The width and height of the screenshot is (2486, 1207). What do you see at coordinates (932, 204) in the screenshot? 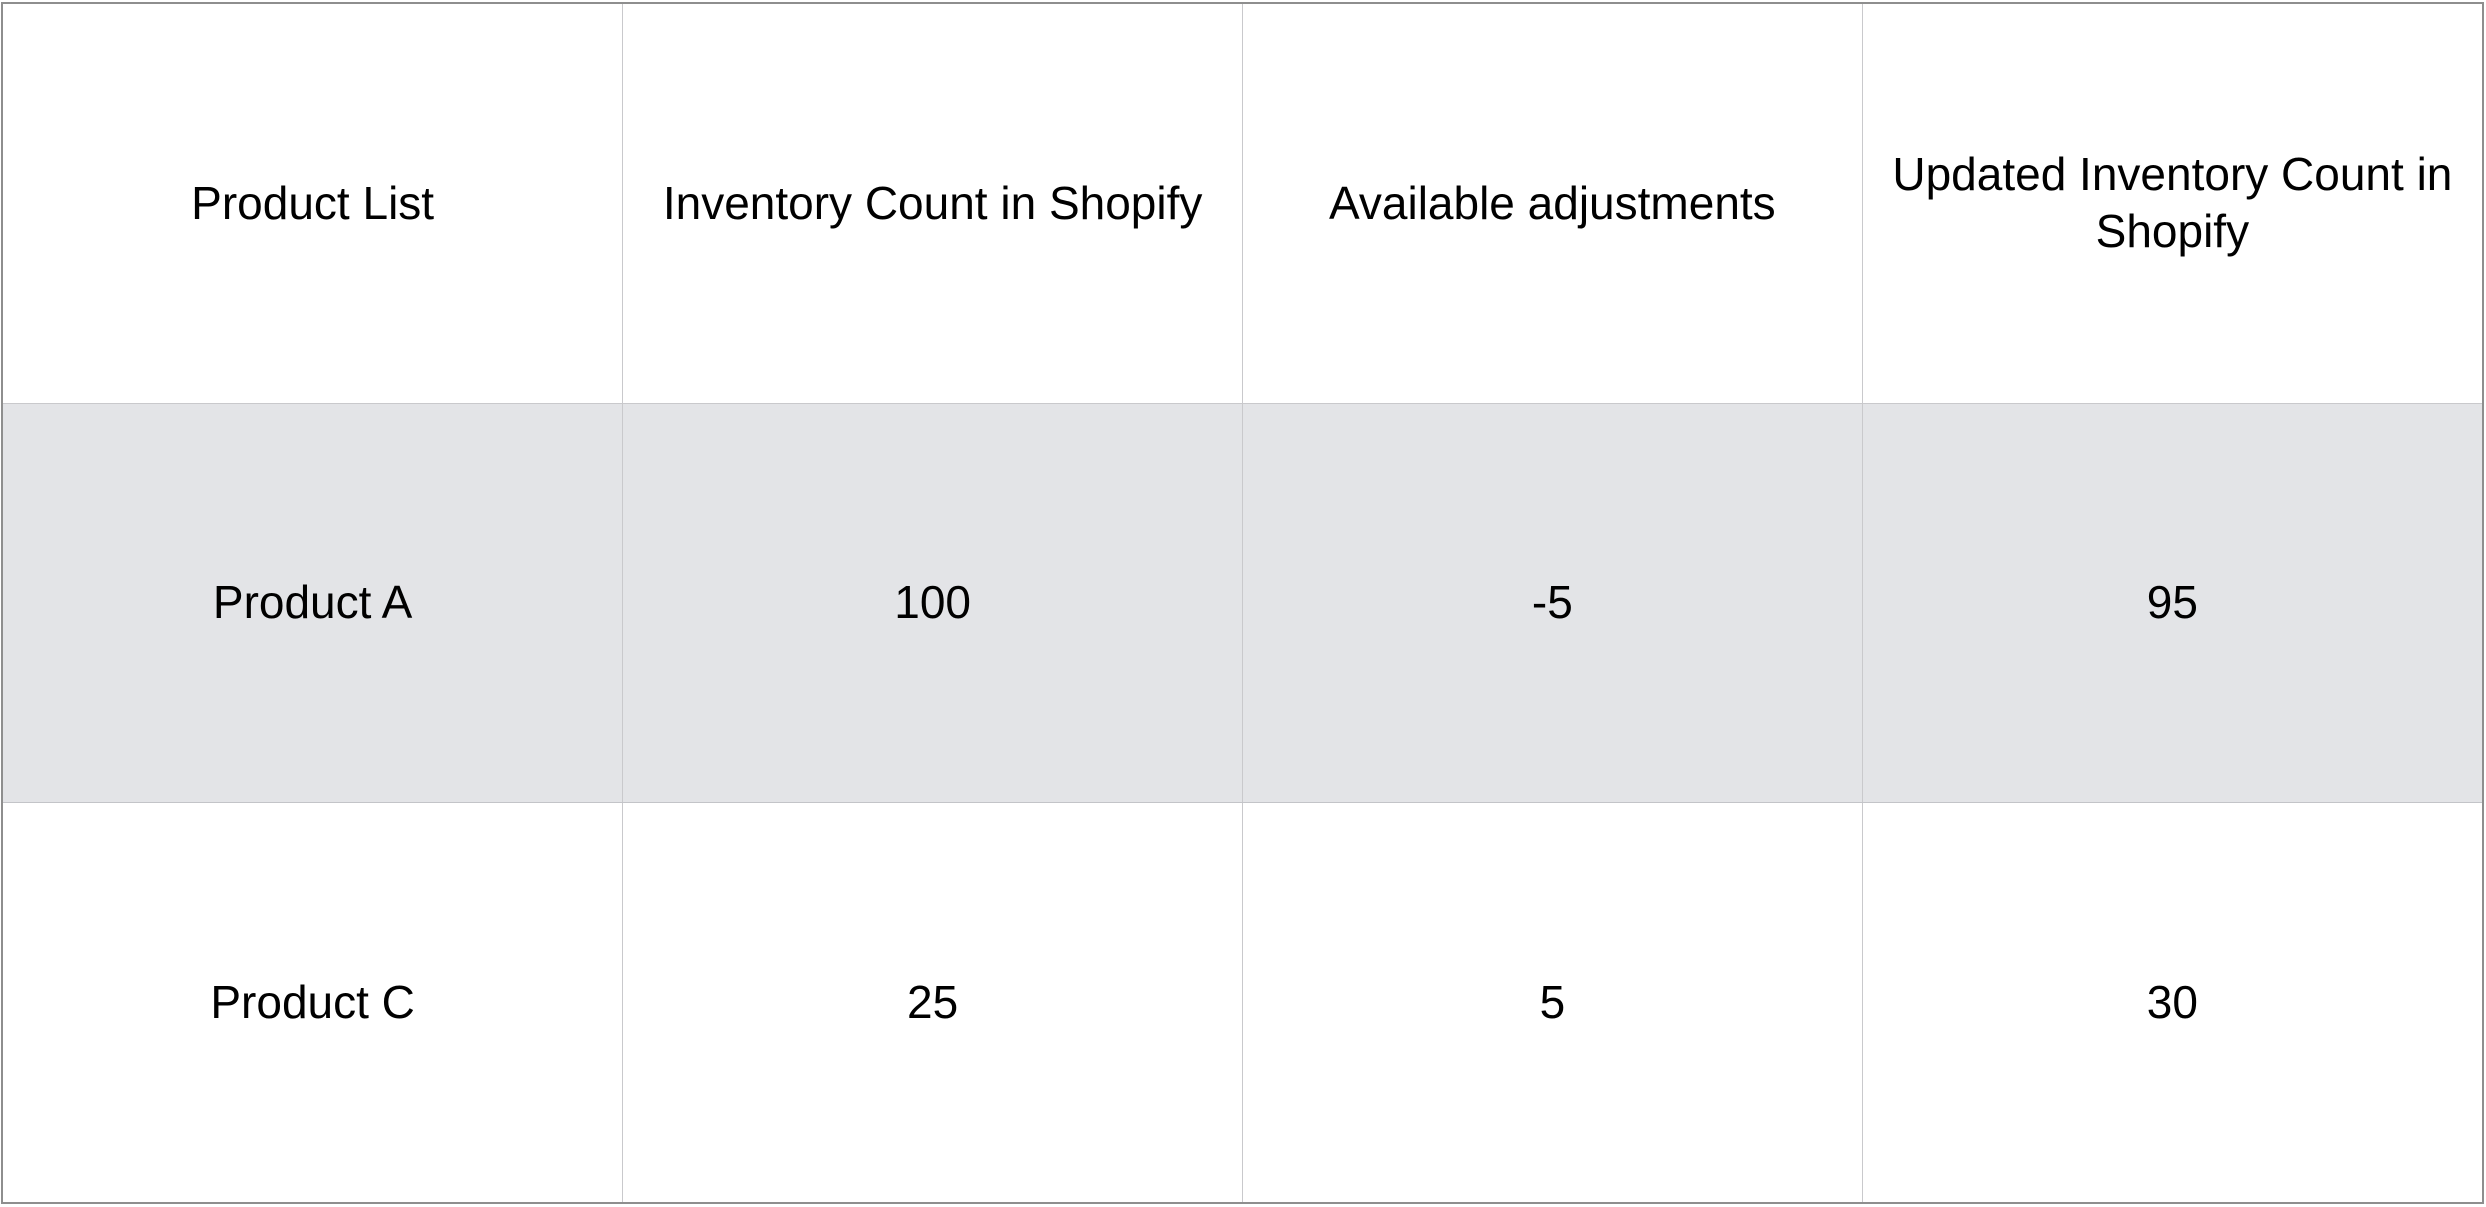
I see `header-inventory-count: Inventory Count in Shopify` at bounding box center [932, 204].